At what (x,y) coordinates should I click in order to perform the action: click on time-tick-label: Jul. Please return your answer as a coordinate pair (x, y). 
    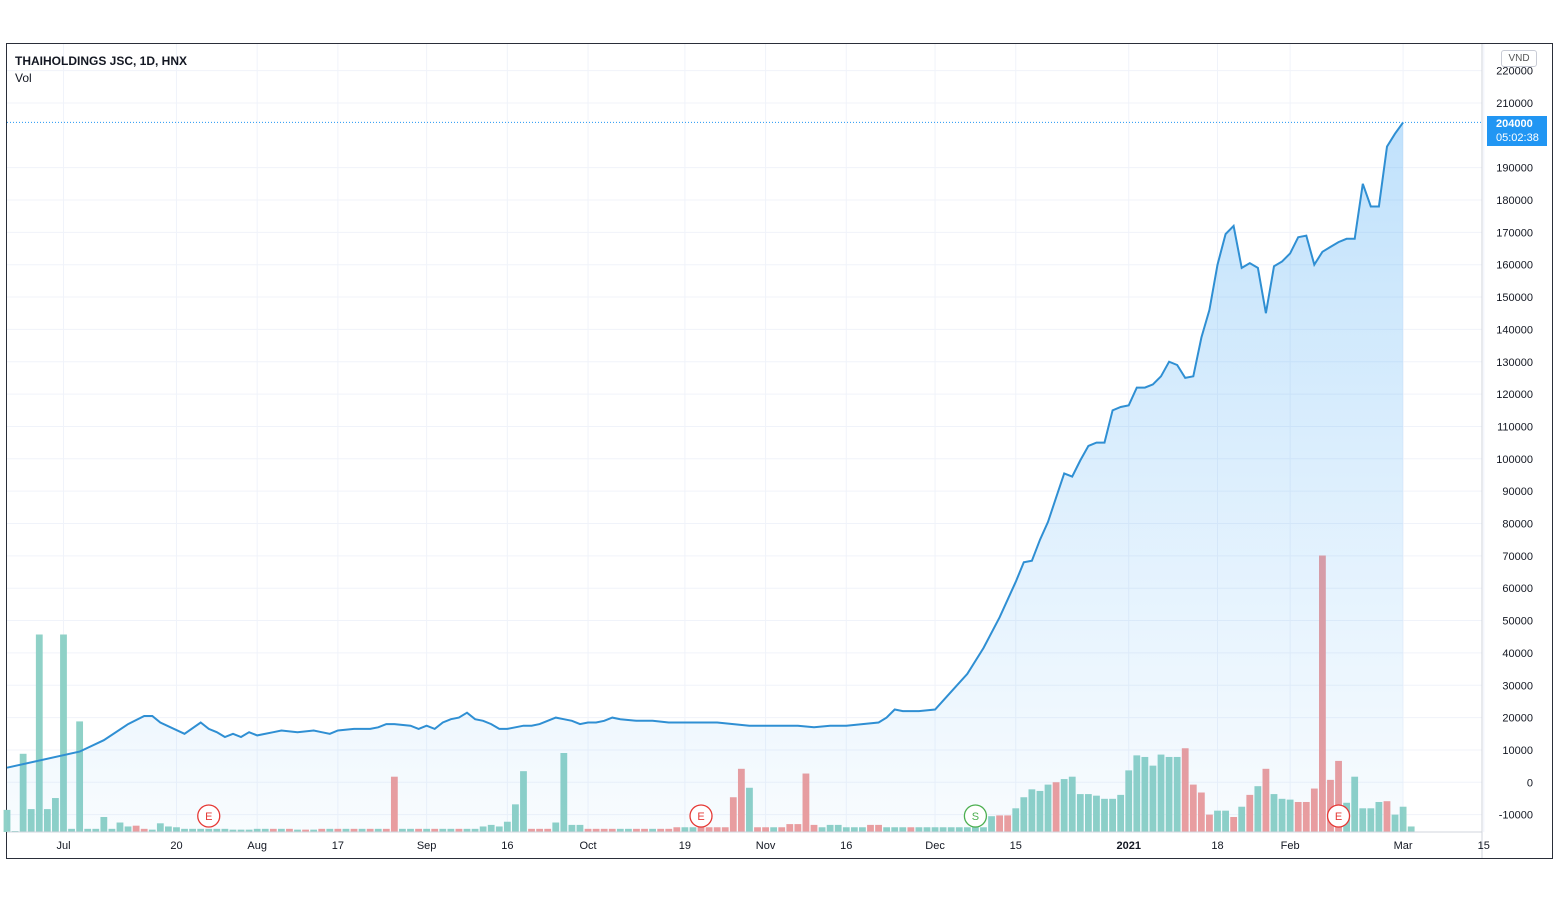
    Looking at the image, I should click on (63, 846).